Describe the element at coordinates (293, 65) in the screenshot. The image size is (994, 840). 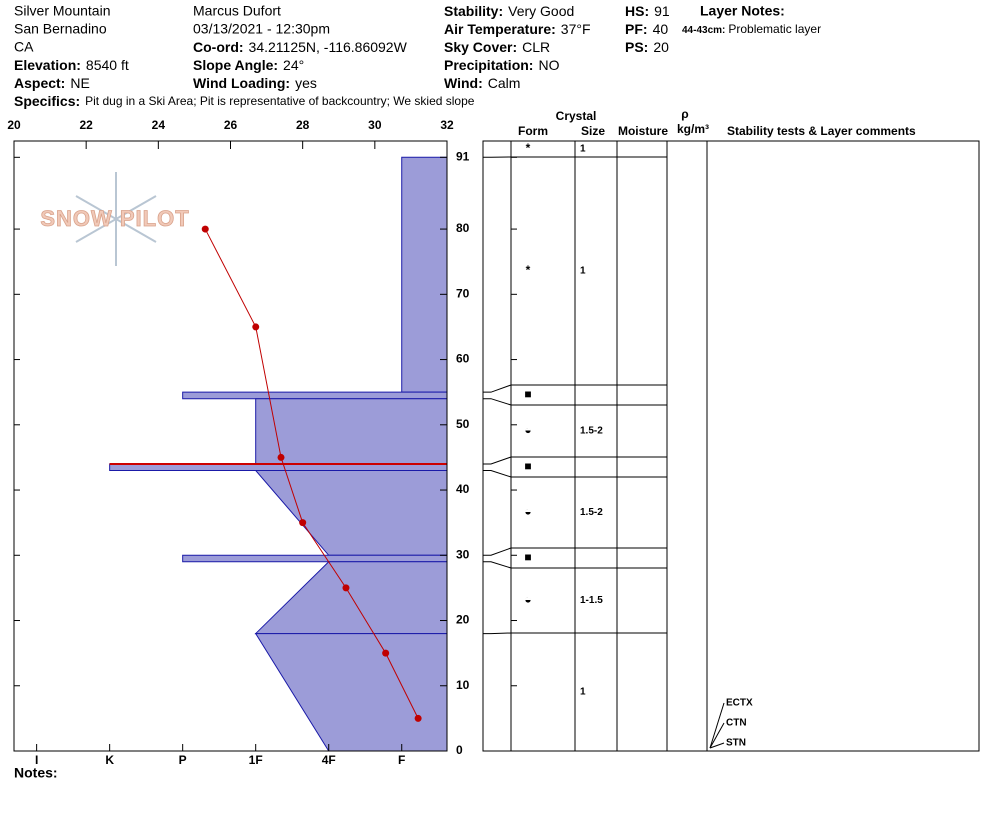
I see `slope-value: 24°` at that location.